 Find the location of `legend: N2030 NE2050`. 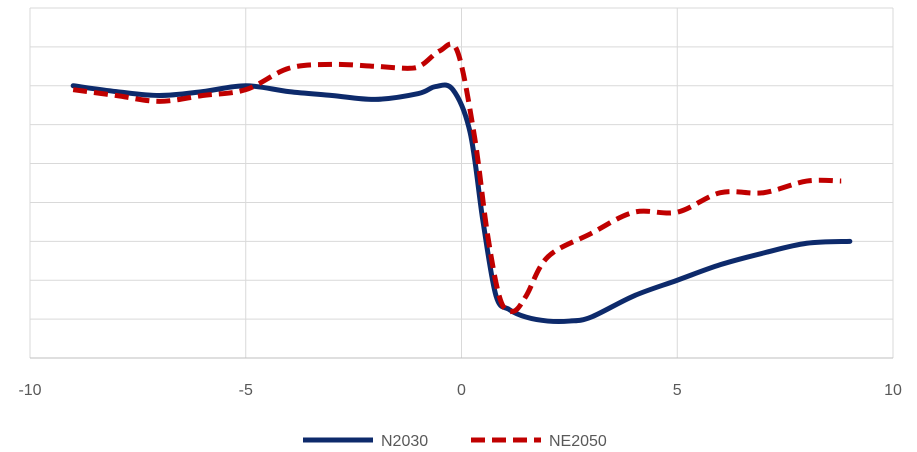

legend: N2030 NE2050 is located at coordinates (455, 441).